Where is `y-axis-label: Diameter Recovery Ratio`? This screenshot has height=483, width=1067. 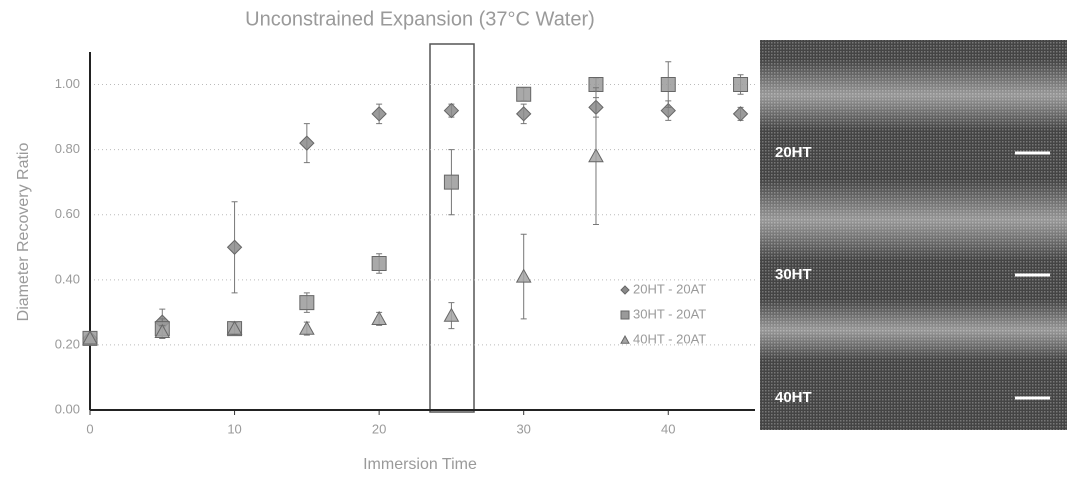
y-axis-label: Diameter Recovery Ratio is located at coordinates (23, 232).